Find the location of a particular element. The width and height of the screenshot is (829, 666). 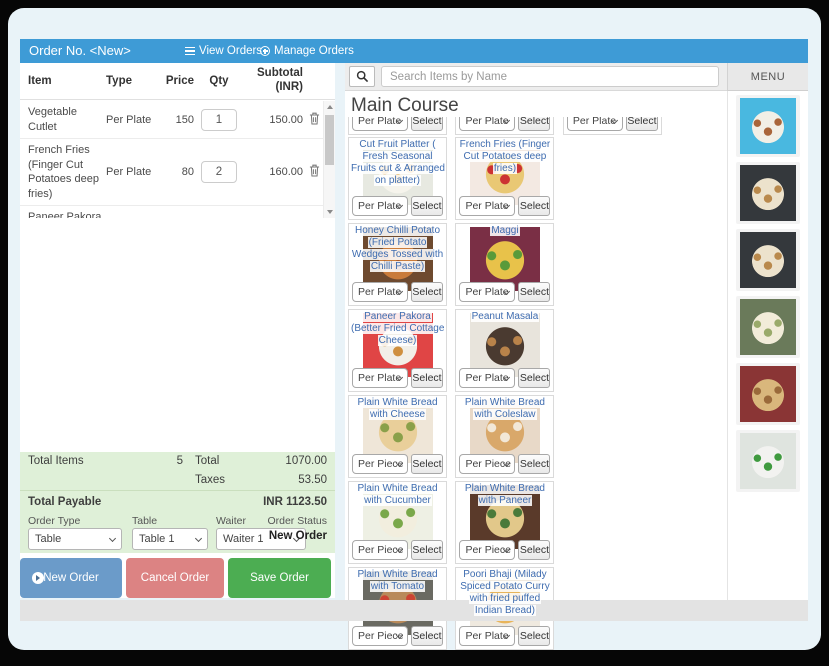

menu-item-card: Maggi Per Plate Select is located at coordinates (505, 264).